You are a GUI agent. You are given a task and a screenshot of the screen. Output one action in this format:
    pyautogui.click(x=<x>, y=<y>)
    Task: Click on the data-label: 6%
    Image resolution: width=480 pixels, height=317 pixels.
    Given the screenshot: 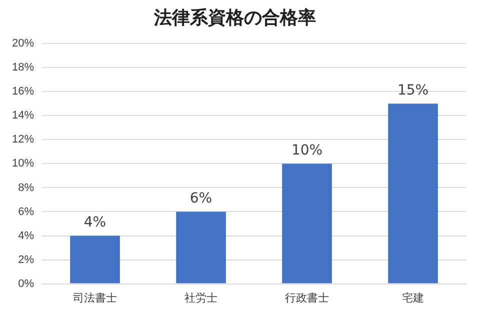 What is the action you would take?
    pyautogui.click(x=201, y=198)
    